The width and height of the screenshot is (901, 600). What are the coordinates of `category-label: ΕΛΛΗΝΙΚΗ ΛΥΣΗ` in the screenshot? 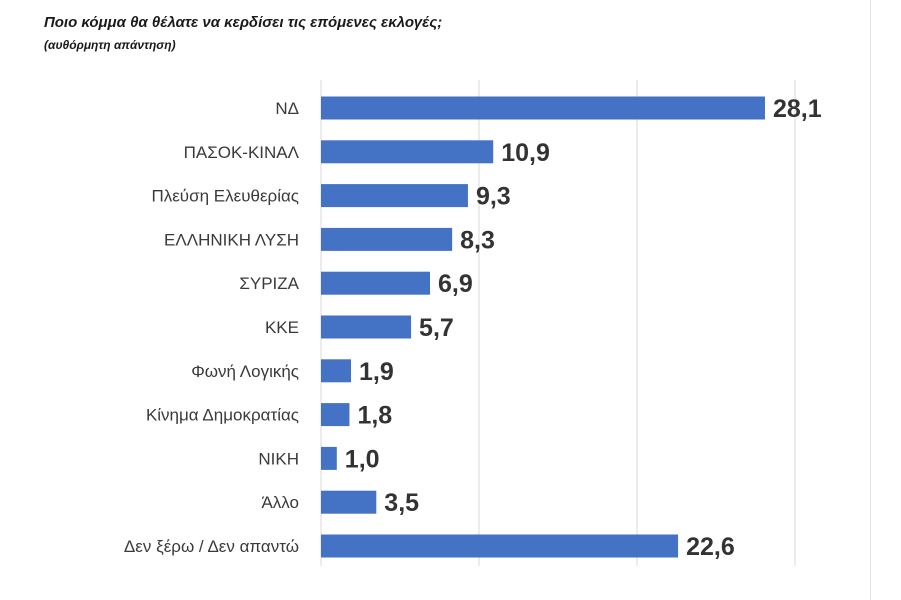 It's located at (231, 239).